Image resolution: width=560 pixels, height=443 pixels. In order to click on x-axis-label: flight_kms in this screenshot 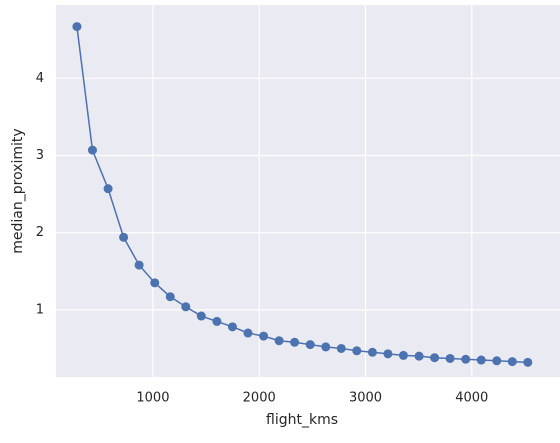, I will do `click(302, 420)`.